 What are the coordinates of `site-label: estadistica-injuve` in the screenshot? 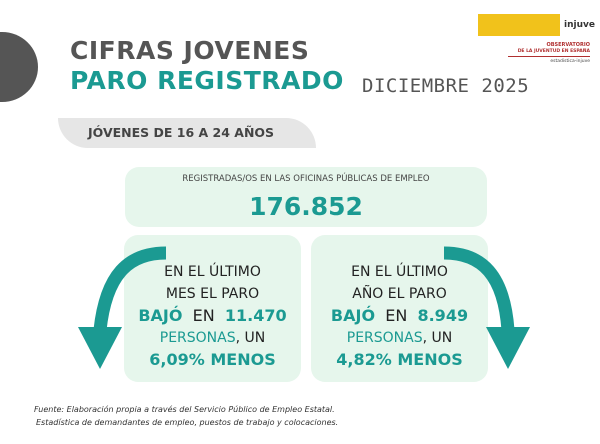 It's located at (570, 61).